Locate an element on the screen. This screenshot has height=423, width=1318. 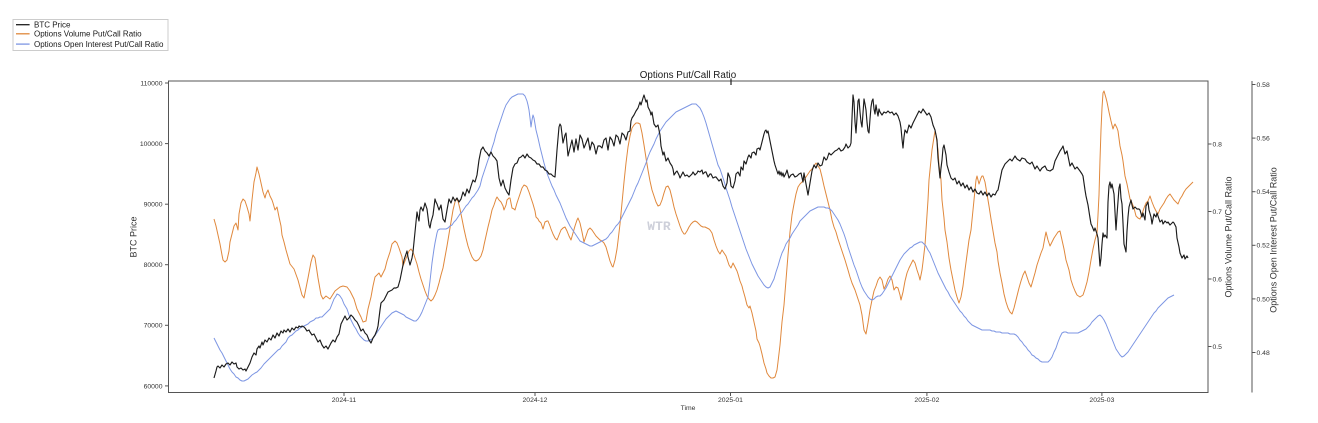
svg-text: 60000 is located at coordinates (153, 386).